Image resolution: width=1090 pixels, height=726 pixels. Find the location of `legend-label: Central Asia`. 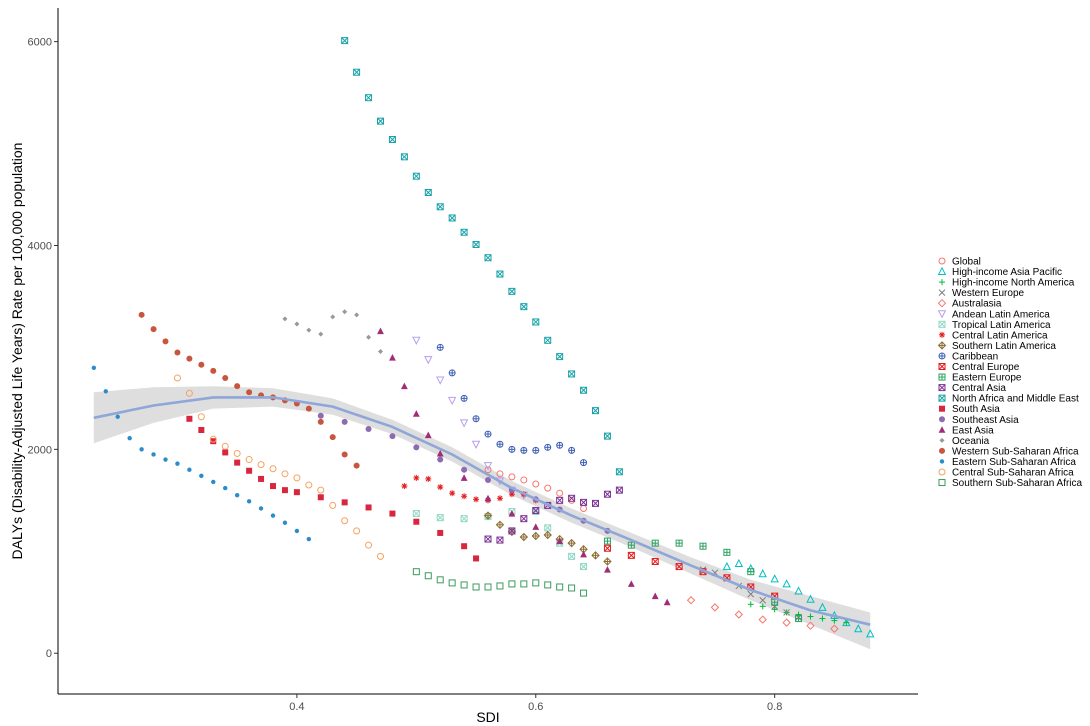

legend-label: Central Asia is located at coordinates (979, 388).